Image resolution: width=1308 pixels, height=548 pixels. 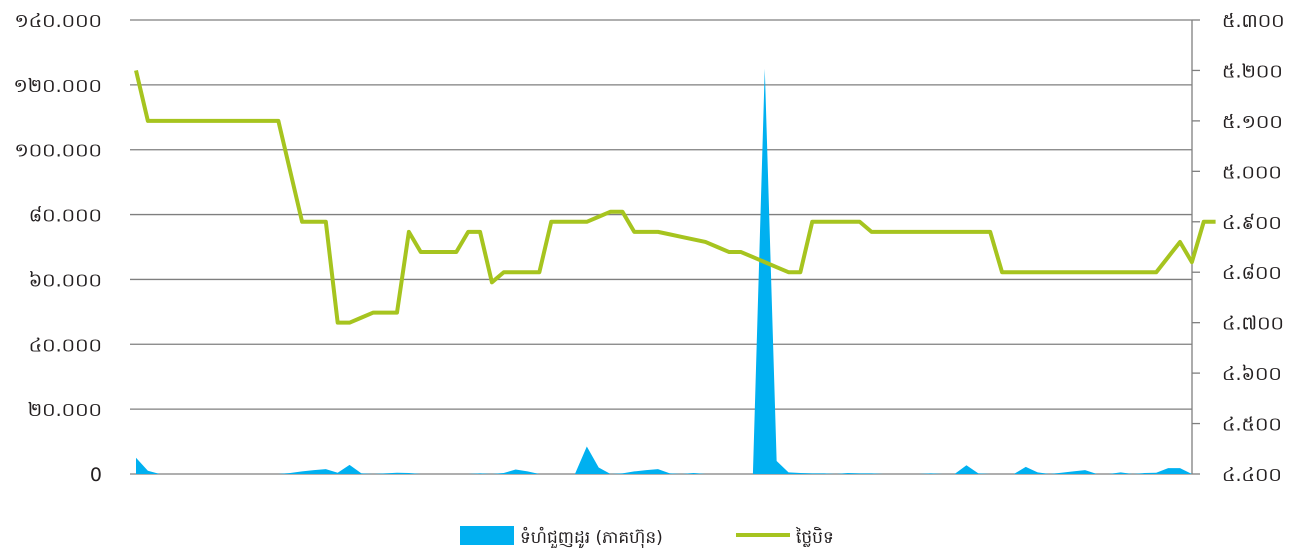 I want to click on left-tick-label: ១០០.០០០, so click(x=58, y=151).